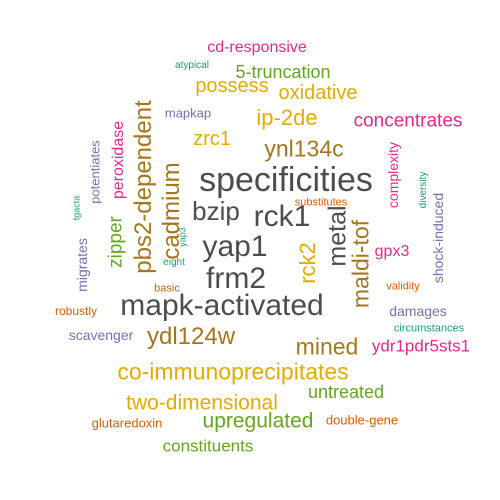 The height and width of the screenshot is (500, 500). What do you see at coordinates (143, 187) in the screenshot?
I see `word-pbs2-dependent: pbs2-dependent` at bounding box center [143, 187].